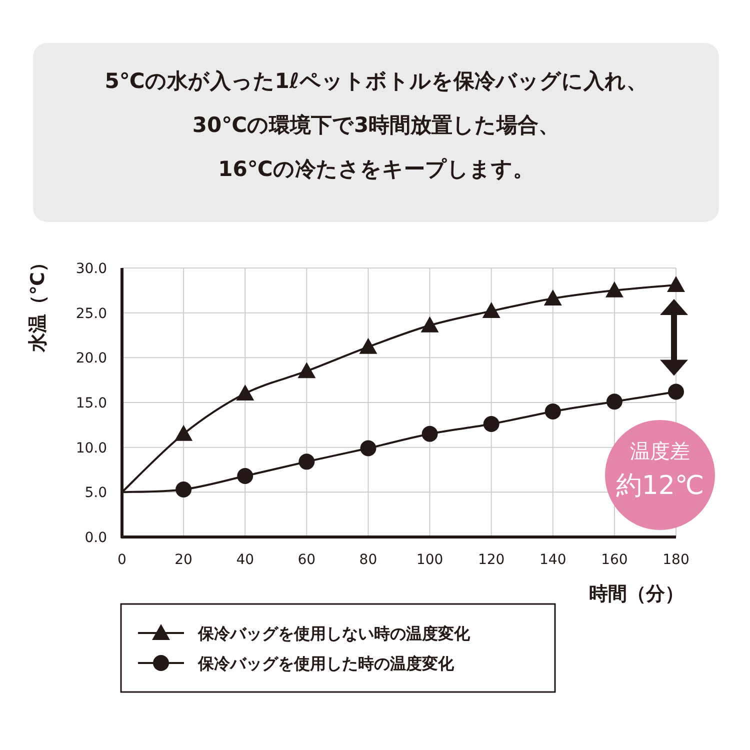 The height and width of the screenshot is (750, 750). Describe the element at coordinates (660, 451) in the screenshot. I see `annotation: 温度差` at that location.